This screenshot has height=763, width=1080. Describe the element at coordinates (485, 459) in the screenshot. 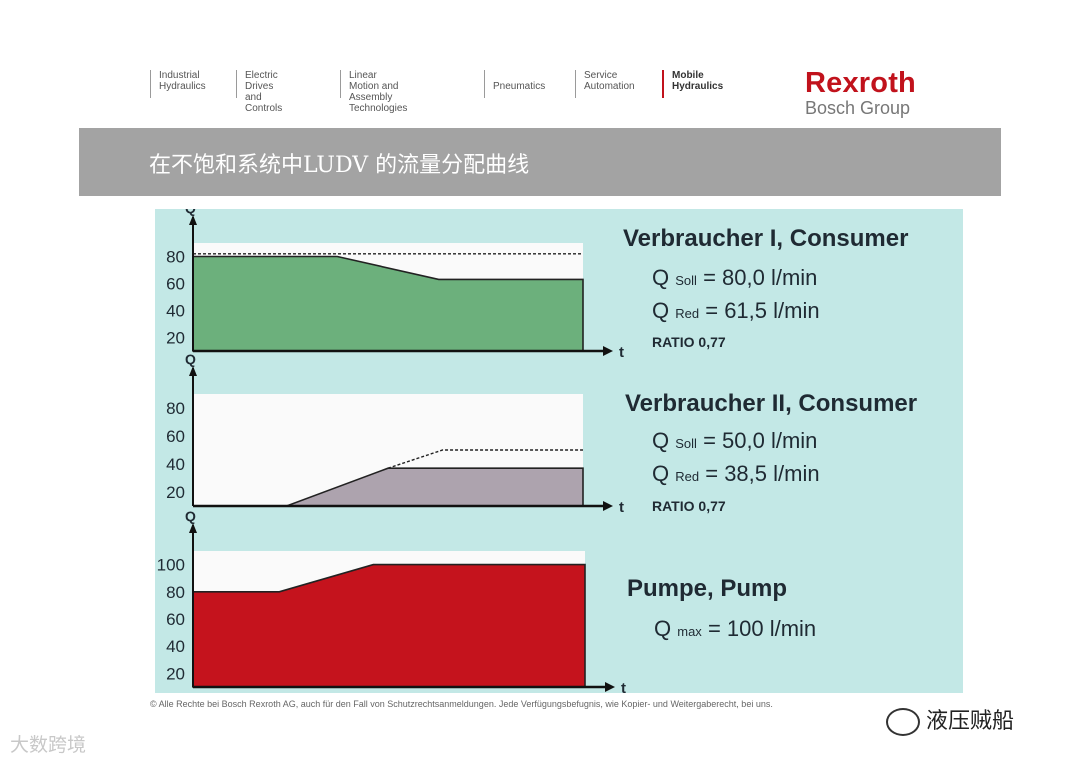

I see `chart2-target-line` at that location.